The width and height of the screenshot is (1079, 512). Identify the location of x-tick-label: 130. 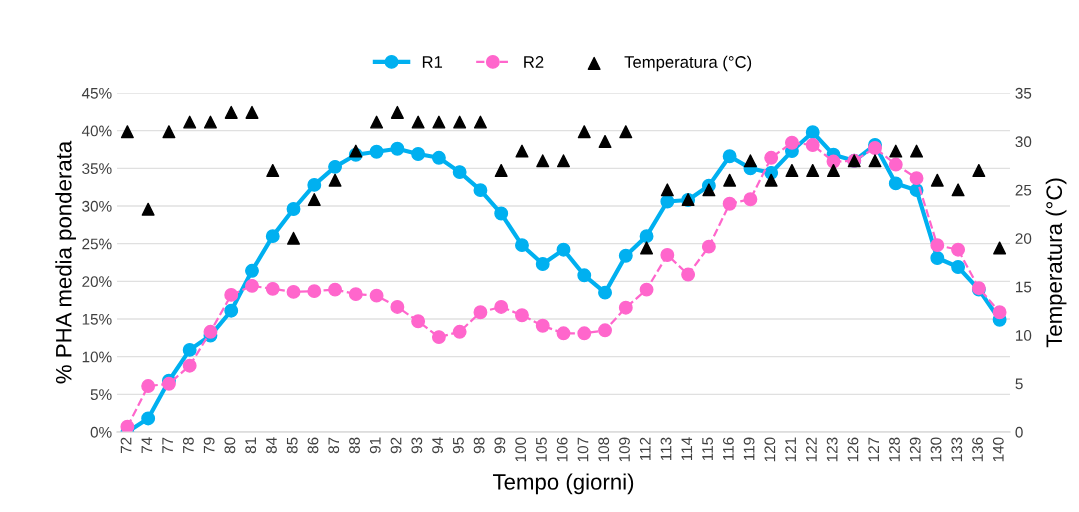
(936, 449).